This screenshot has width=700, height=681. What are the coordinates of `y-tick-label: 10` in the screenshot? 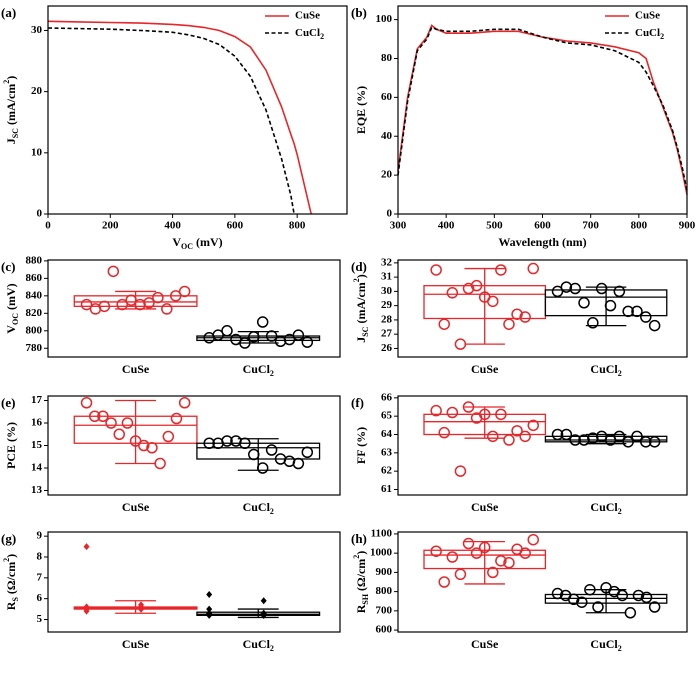 It's located at (37, 152).